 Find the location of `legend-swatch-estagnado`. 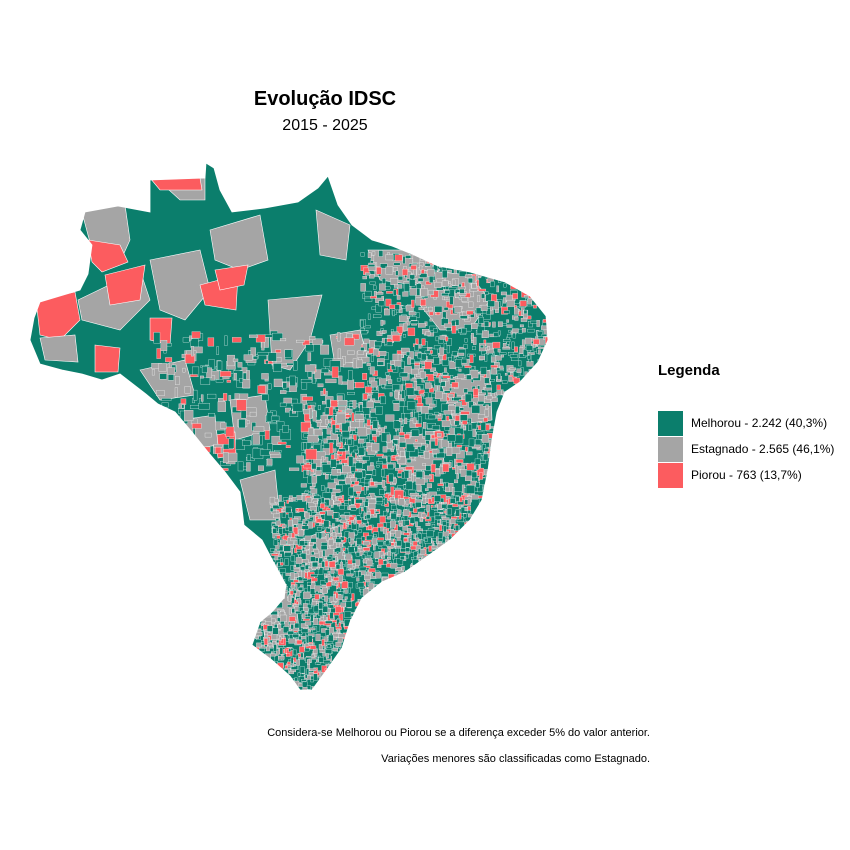

legend-swatch-estagnado is located at coordinates (670, 449).